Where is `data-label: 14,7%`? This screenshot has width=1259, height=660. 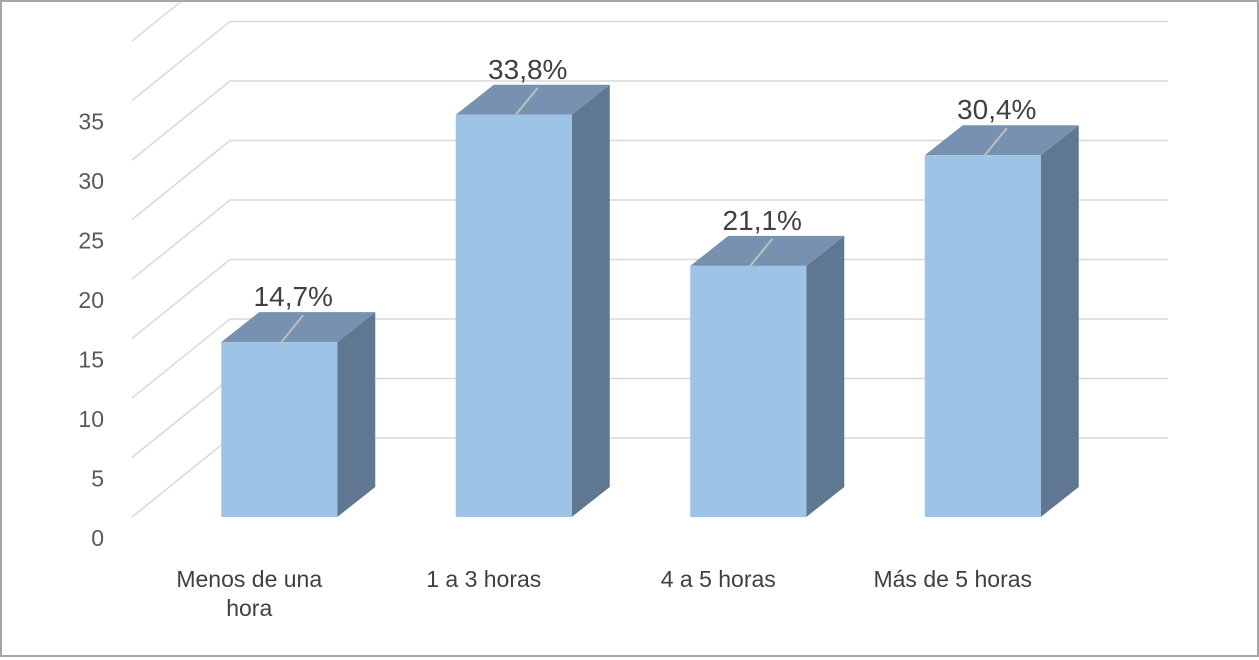
data-label: 14,7% is located at coordinates (293, 296).